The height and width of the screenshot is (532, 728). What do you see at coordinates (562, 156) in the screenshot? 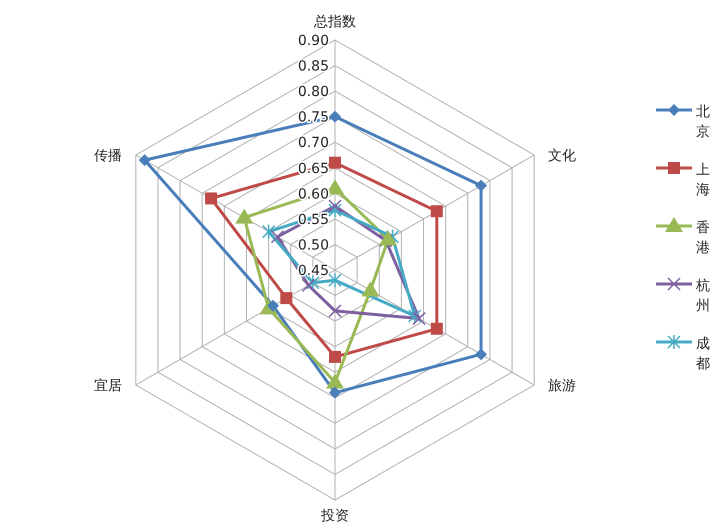
I see `spoke-label: 文化` at bounding box center [562, 156].